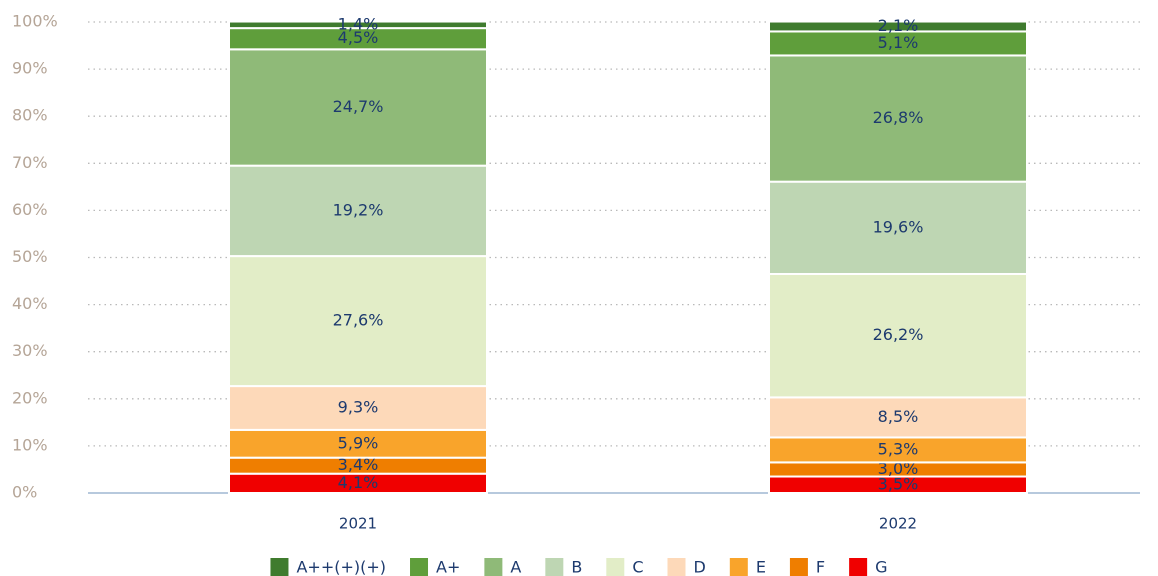 The width and height of the screenshot is (1158, 576). Describe the element at coordinates (30, 256) in the screenshot. I see `y-tick-label: 50%` at that location.